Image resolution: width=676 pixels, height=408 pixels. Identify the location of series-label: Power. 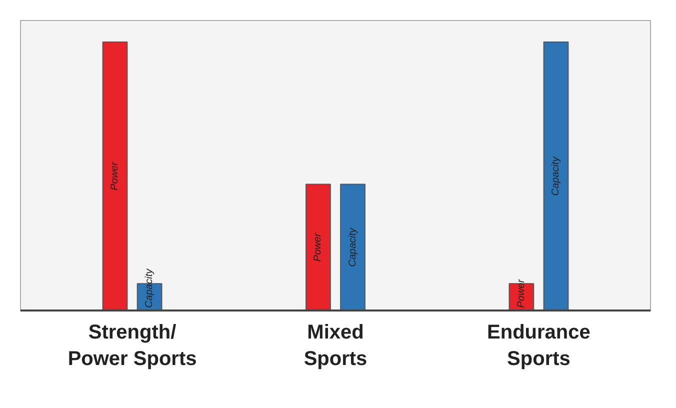
(521, 293).